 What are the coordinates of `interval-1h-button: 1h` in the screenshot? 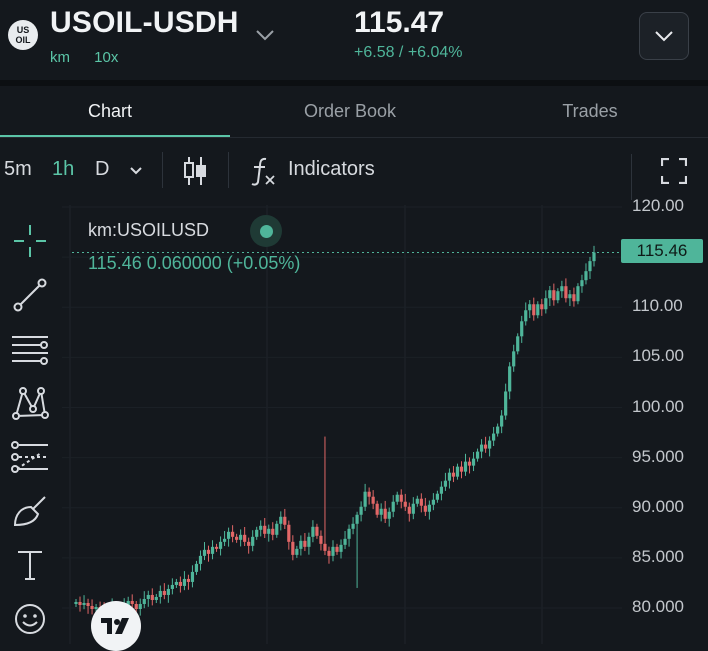 It's located at (63, 169).